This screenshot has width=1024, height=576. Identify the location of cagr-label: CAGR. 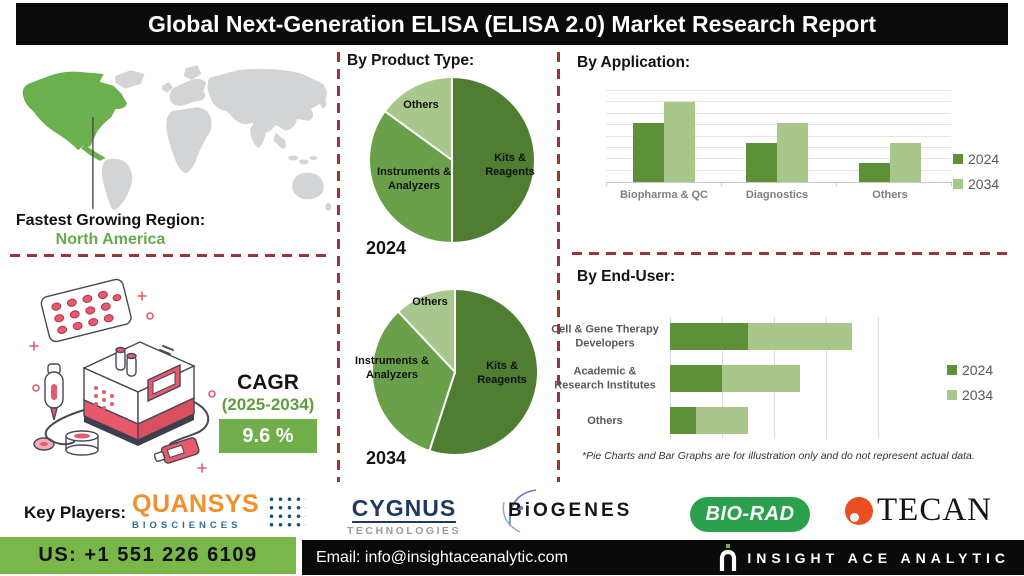
(268, 382).